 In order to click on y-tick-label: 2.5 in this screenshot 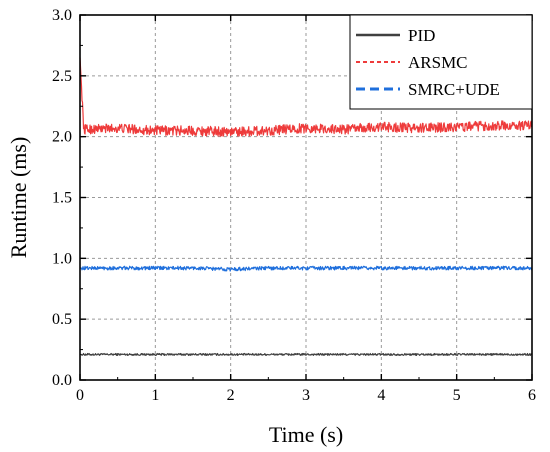, I will do `click(62, 76)`.